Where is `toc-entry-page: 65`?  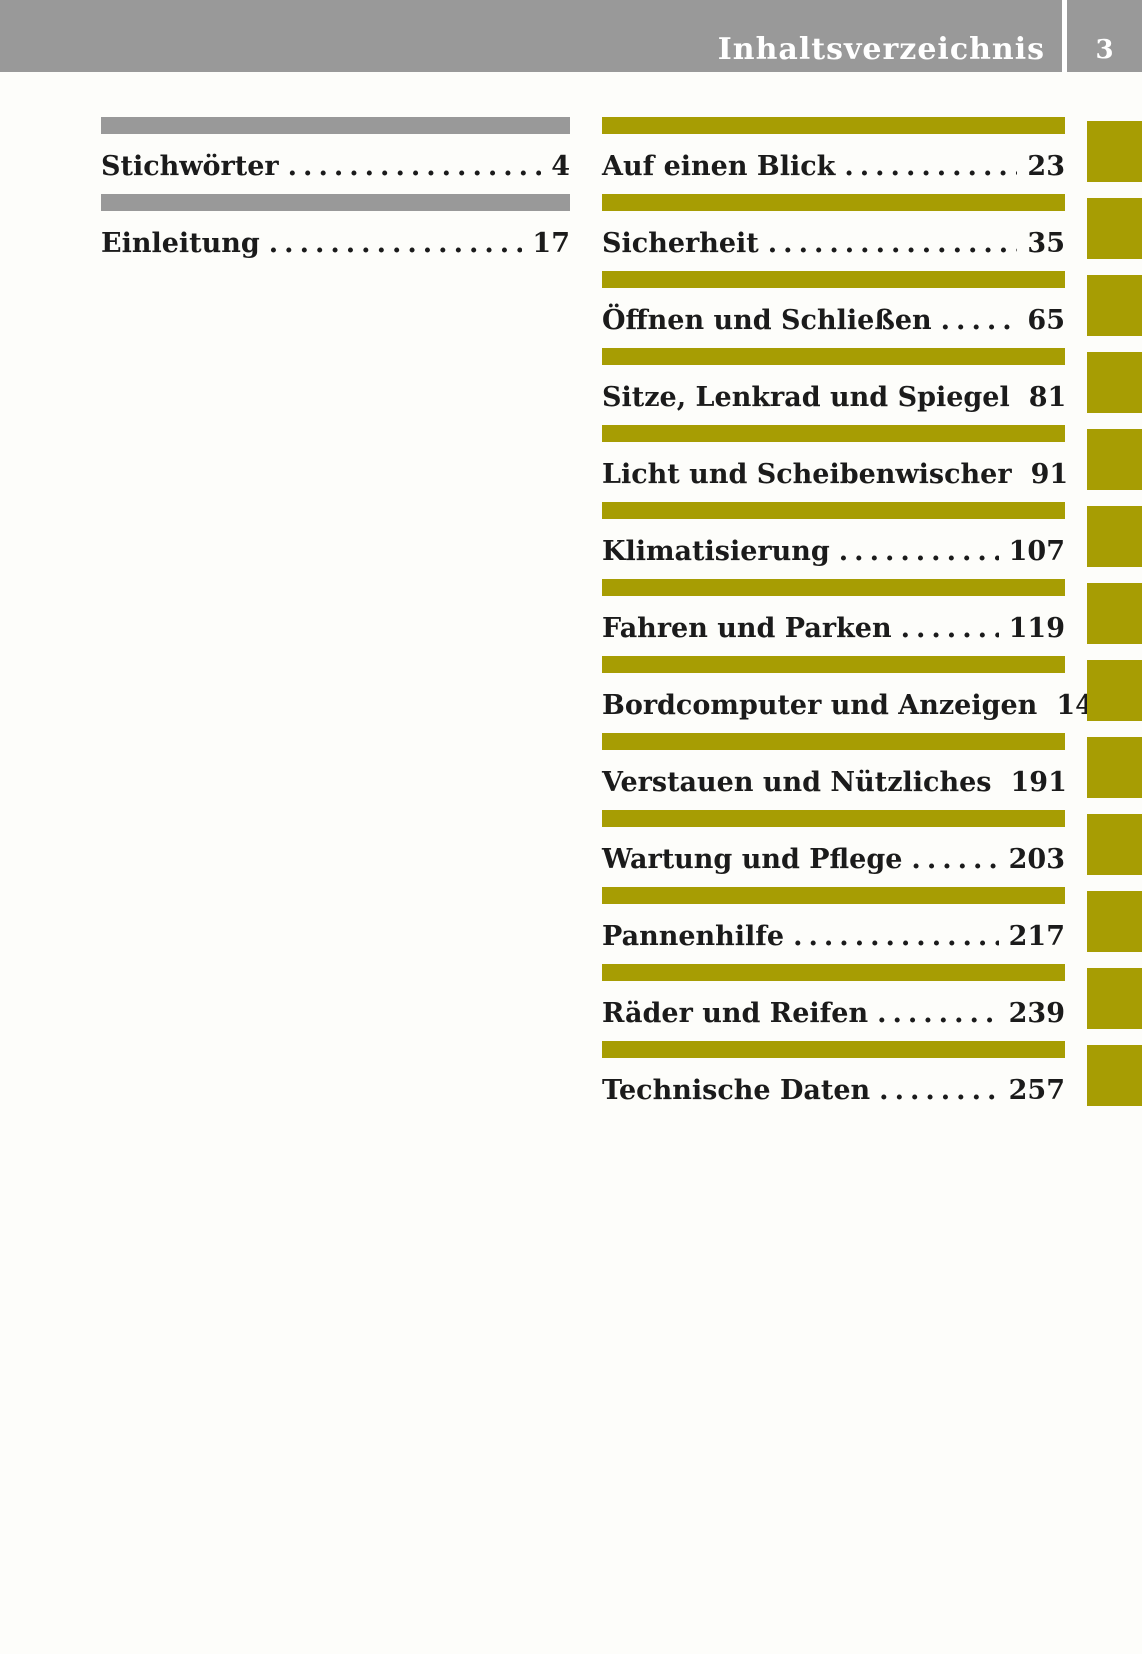 toc-entry-page: 65 is located at coordinates (1046, 320).